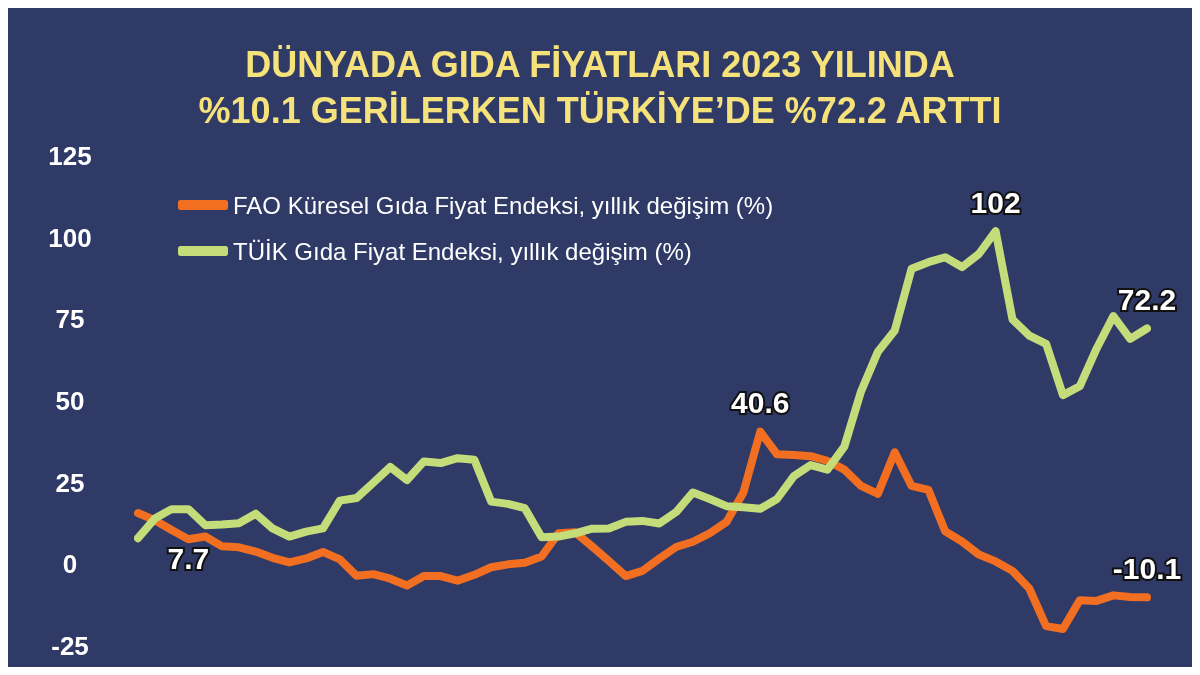  Describe the element at coordinates (188, 558) in the screenshot. I see `data-label: 7.7` at that location.